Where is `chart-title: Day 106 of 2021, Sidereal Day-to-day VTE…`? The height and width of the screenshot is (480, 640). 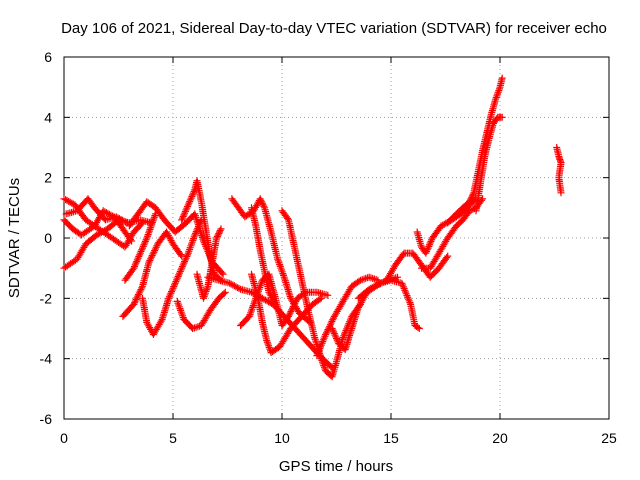
chart-title: Day 106 of 2021, Sidereal Day-to-day VTE… is located at coordinates (334, 28).